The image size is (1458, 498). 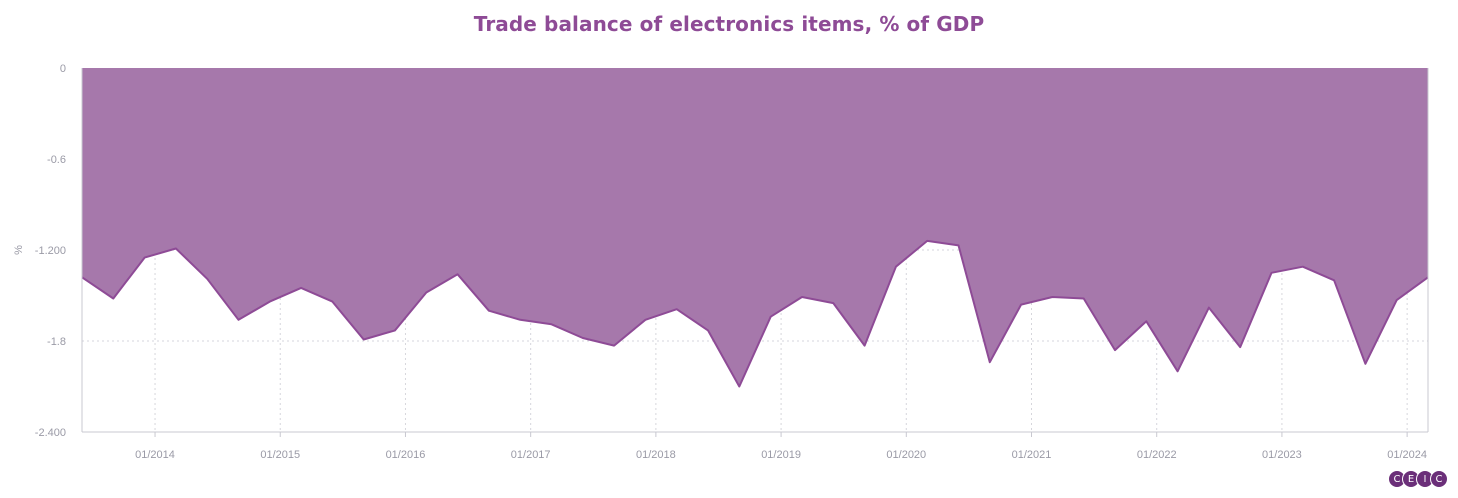 What do you see at coordinates (56, 160) in the screenshot?
I see `y-tick-label: -0.6` at bounding box center [56, 160].